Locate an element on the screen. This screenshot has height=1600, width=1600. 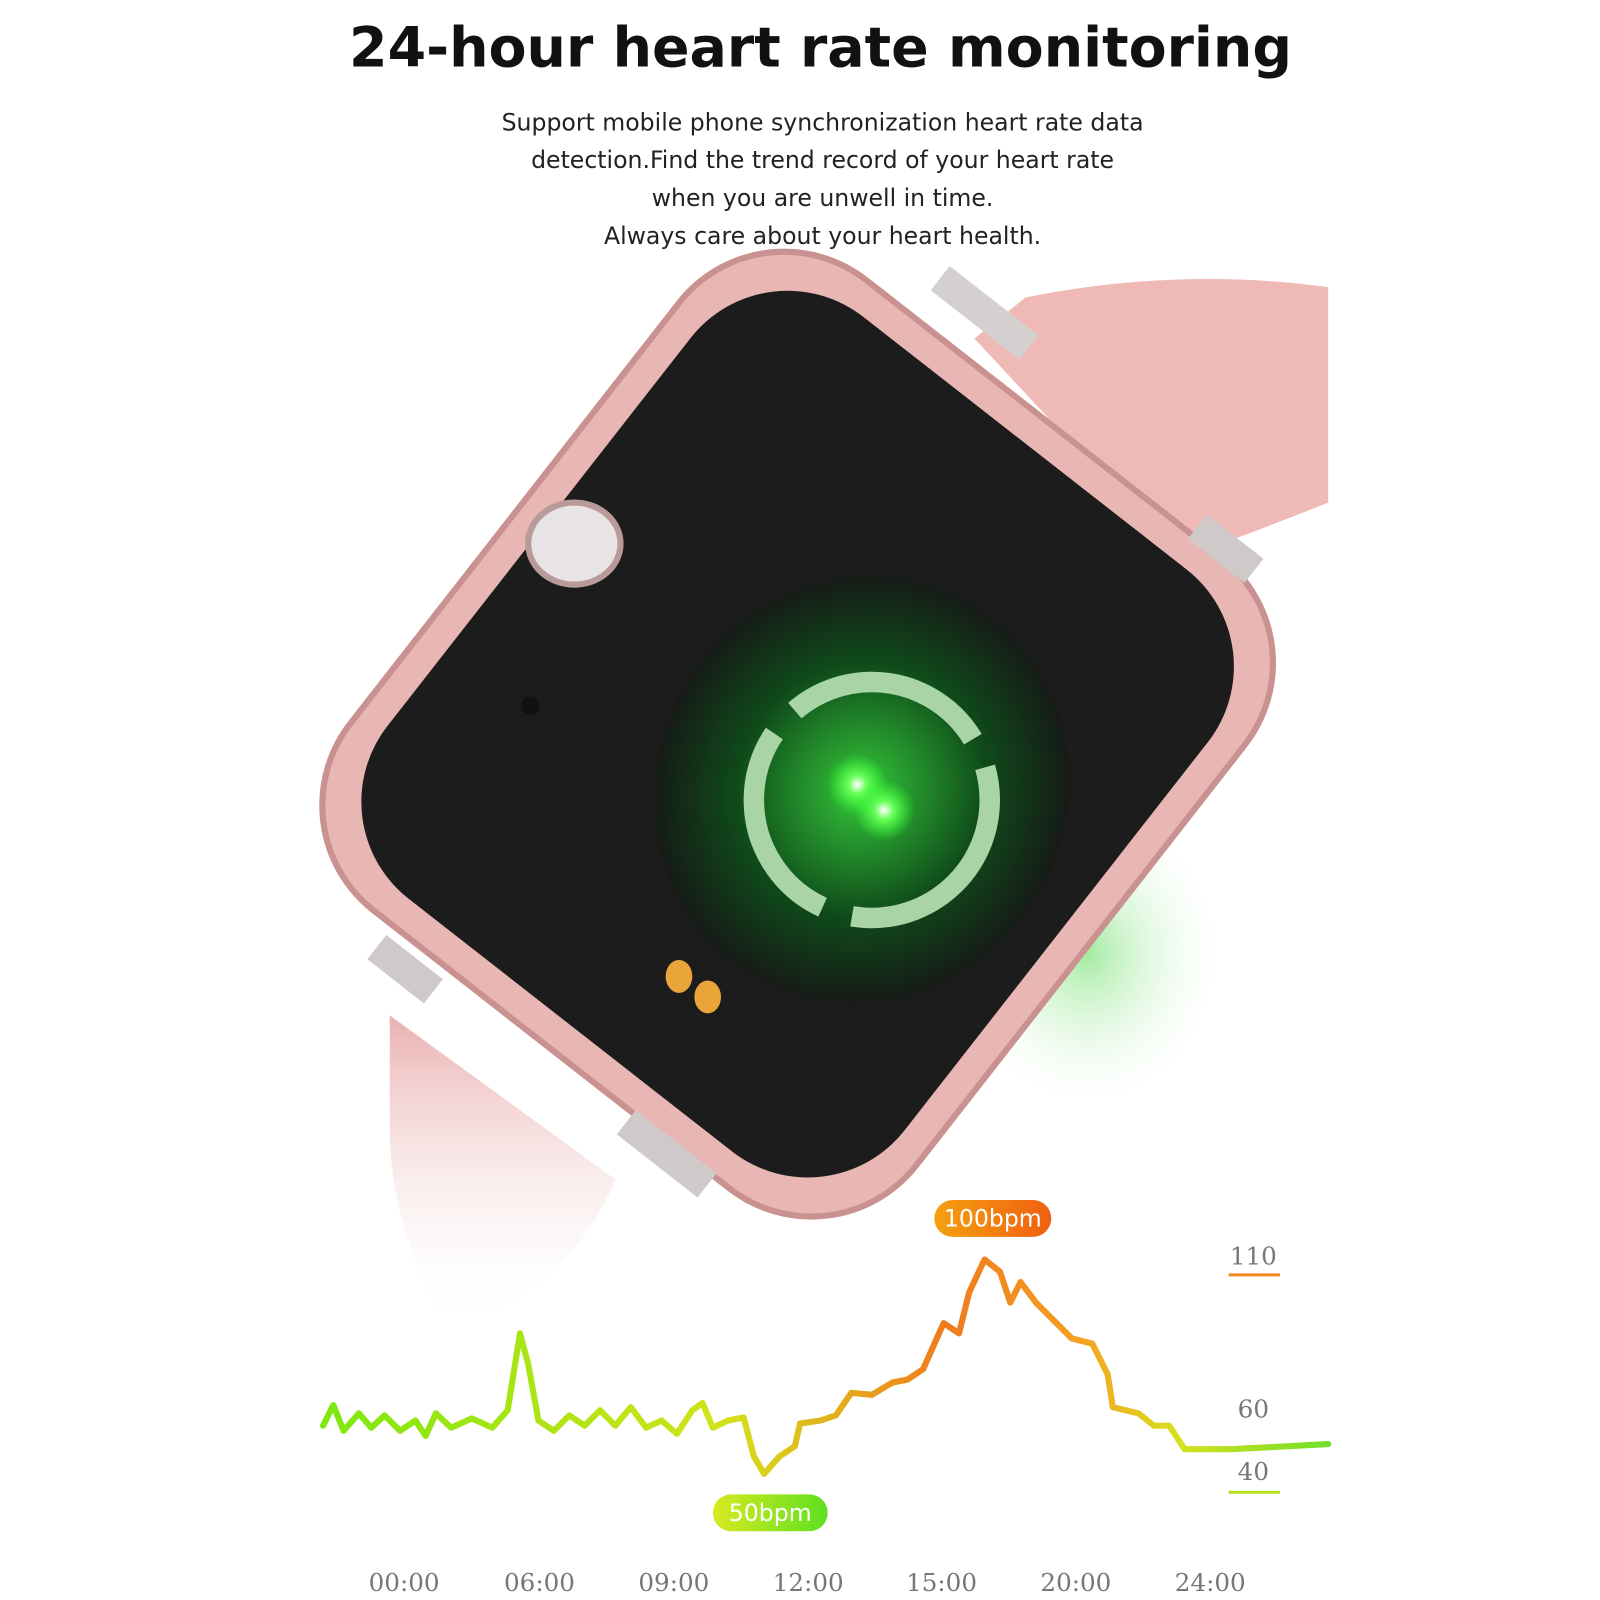
time-label: 06:00 is located at coordinates (539, 1582).